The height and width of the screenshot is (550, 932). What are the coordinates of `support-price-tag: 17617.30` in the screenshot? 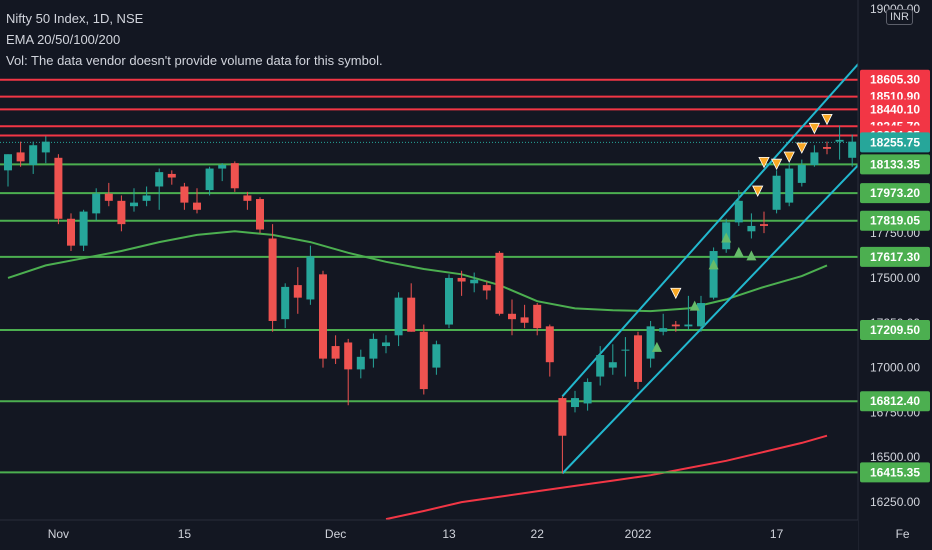 It's located at (895, 257).